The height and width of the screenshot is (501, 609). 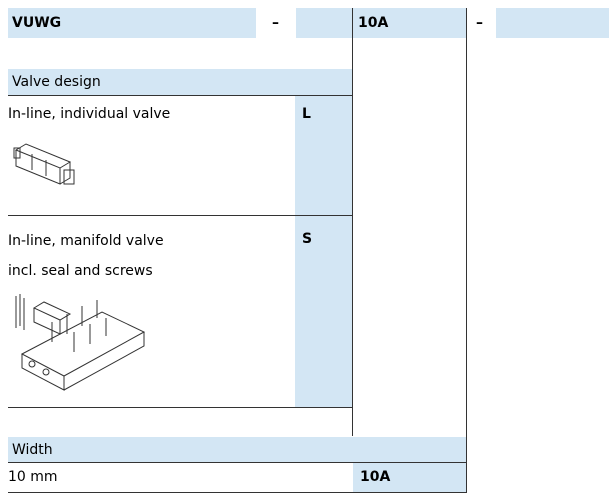 What do you see at coordinates (89, 114) in the screenshot?
I see `option-label: In-line, individual valve` at bounding box center [89, 114].